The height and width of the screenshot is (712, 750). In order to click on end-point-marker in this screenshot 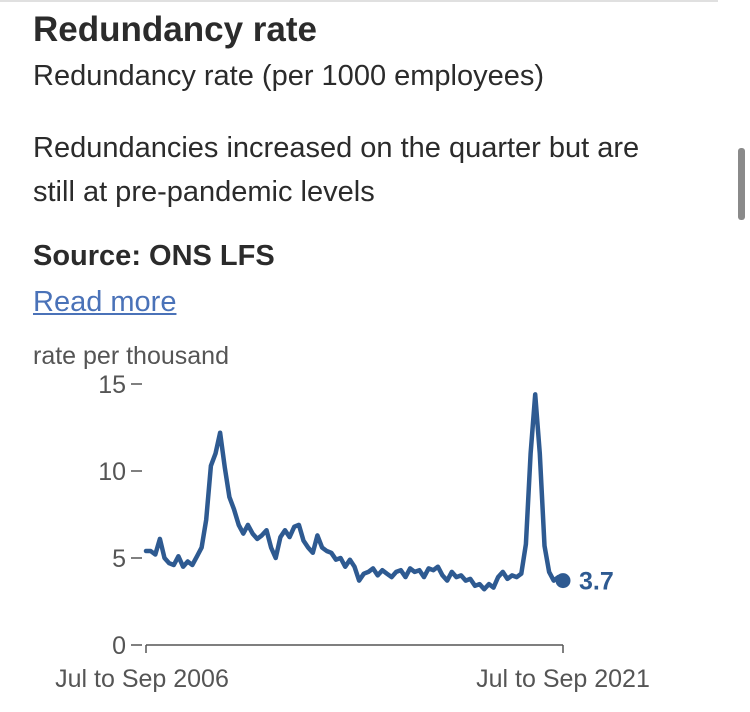, I will do `click(563, 581)`.